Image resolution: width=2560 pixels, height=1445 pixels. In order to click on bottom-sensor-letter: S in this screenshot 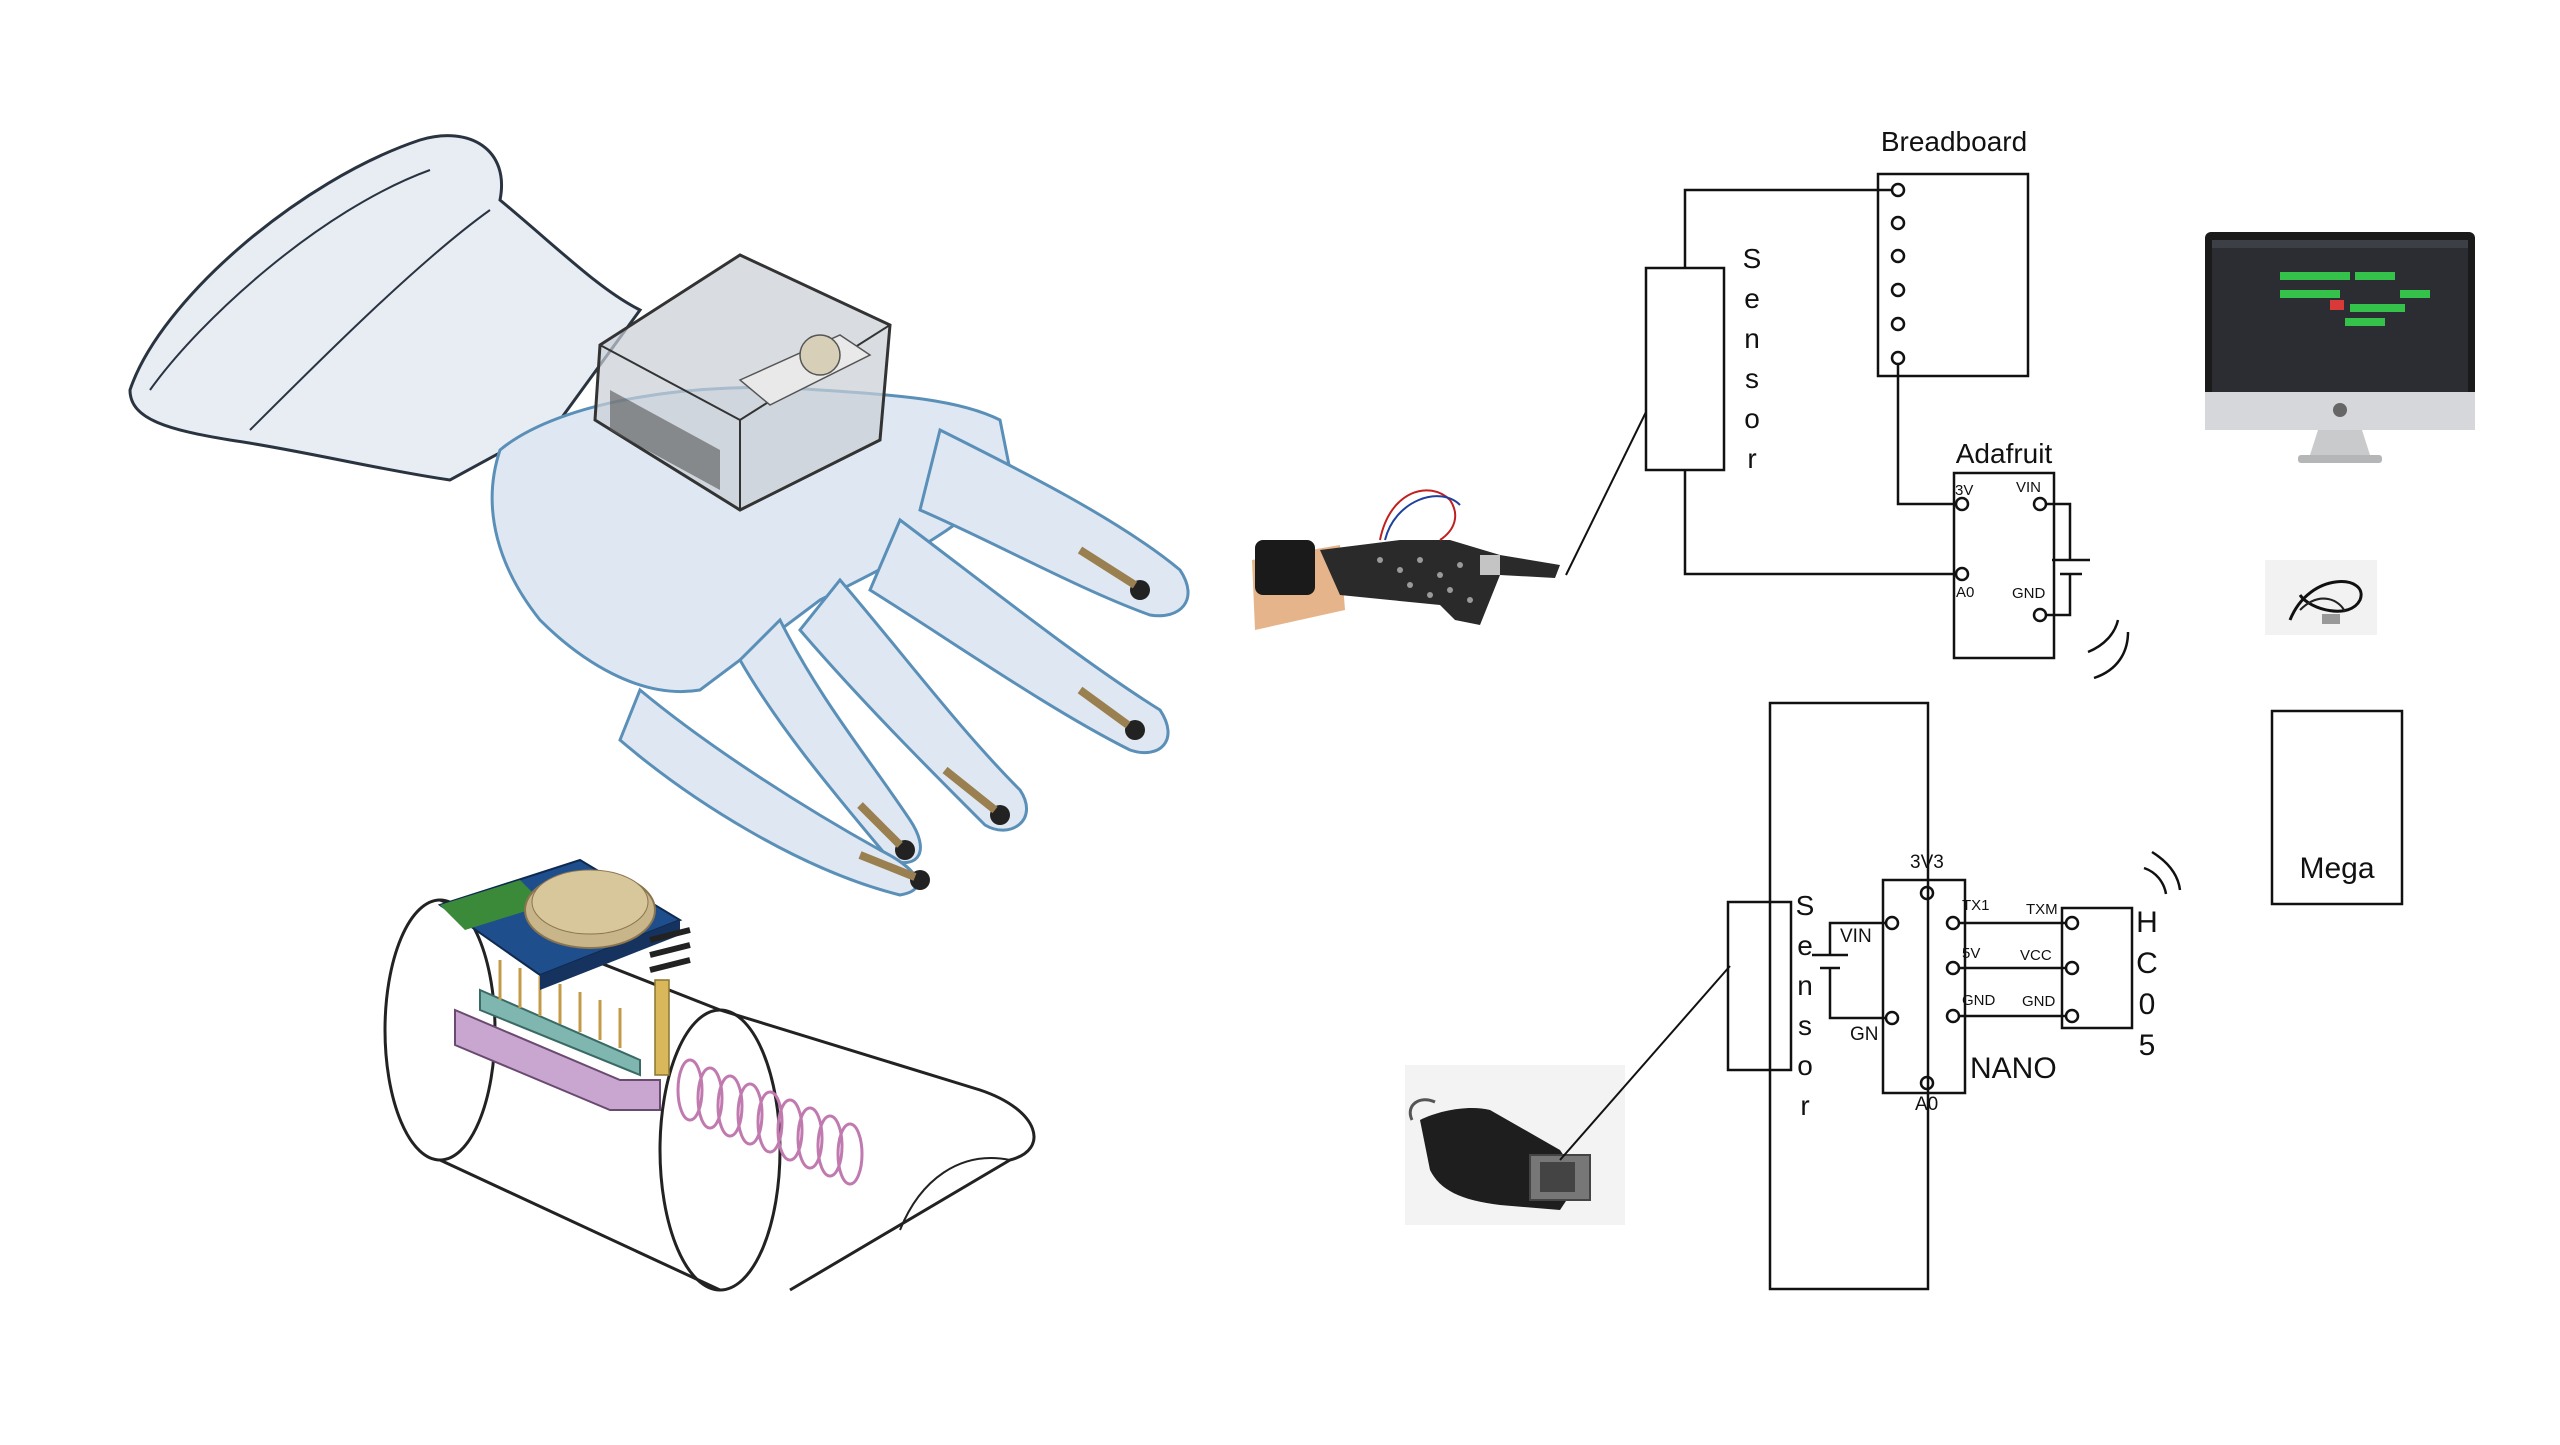, I will do `click(1805, 905)`.